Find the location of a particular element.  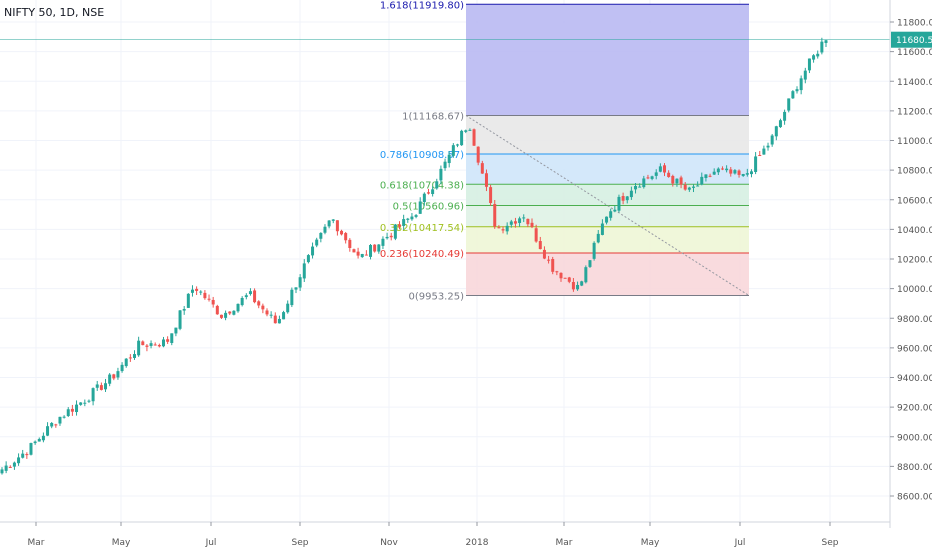

fib-level-label: 0.382(10417.54) is located at coordinates (422, 228).